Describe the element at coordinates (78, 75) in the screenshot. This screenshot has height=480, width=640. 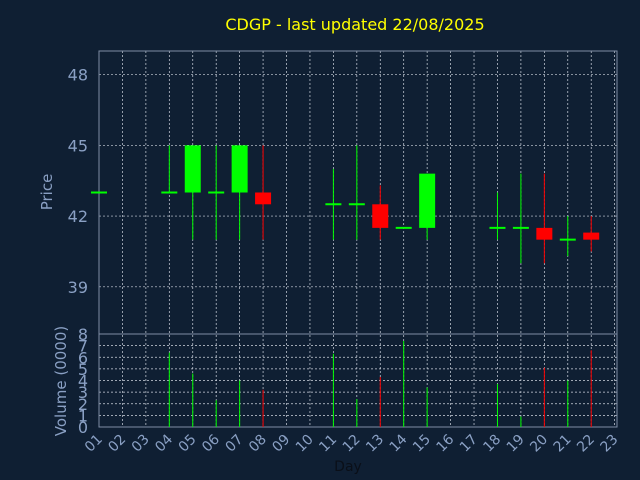
I see `price-tick-label: 48` at that location.